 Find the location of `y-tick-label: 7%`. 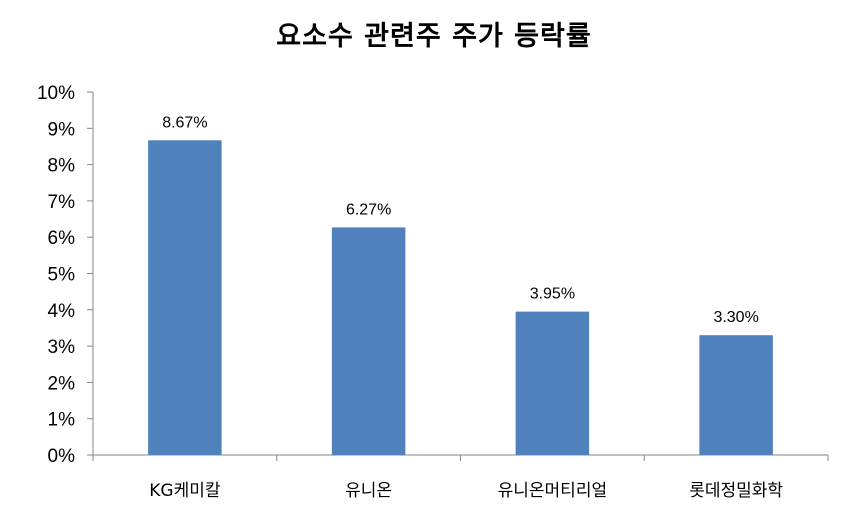

y-tick-label: 7% is located at coordinates (62, 202).